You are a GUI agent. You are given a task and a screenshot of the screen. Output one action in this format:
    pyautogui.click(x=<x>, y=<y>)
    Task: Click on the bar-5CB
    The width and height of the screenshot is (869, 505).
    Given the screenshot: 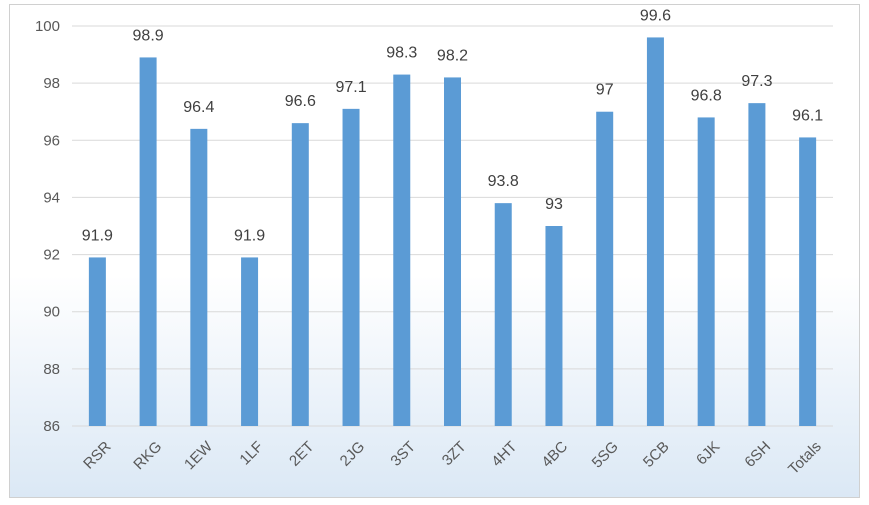 What is the action you would take?
    pyautogui.click(x=655, y=232)
    